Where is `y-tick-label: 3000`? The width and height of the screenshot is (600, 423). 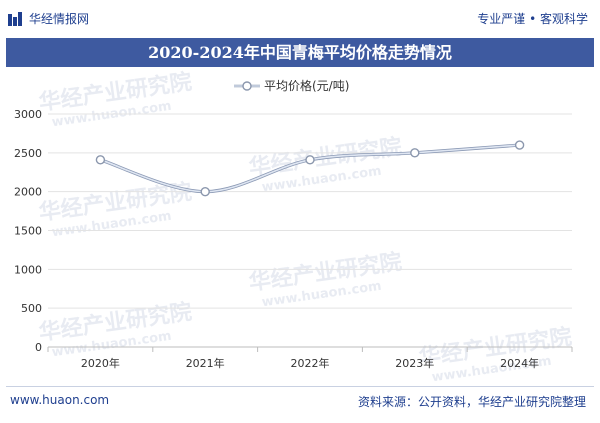
y-tick-label: 3000 is located at coordinates (28, 114).